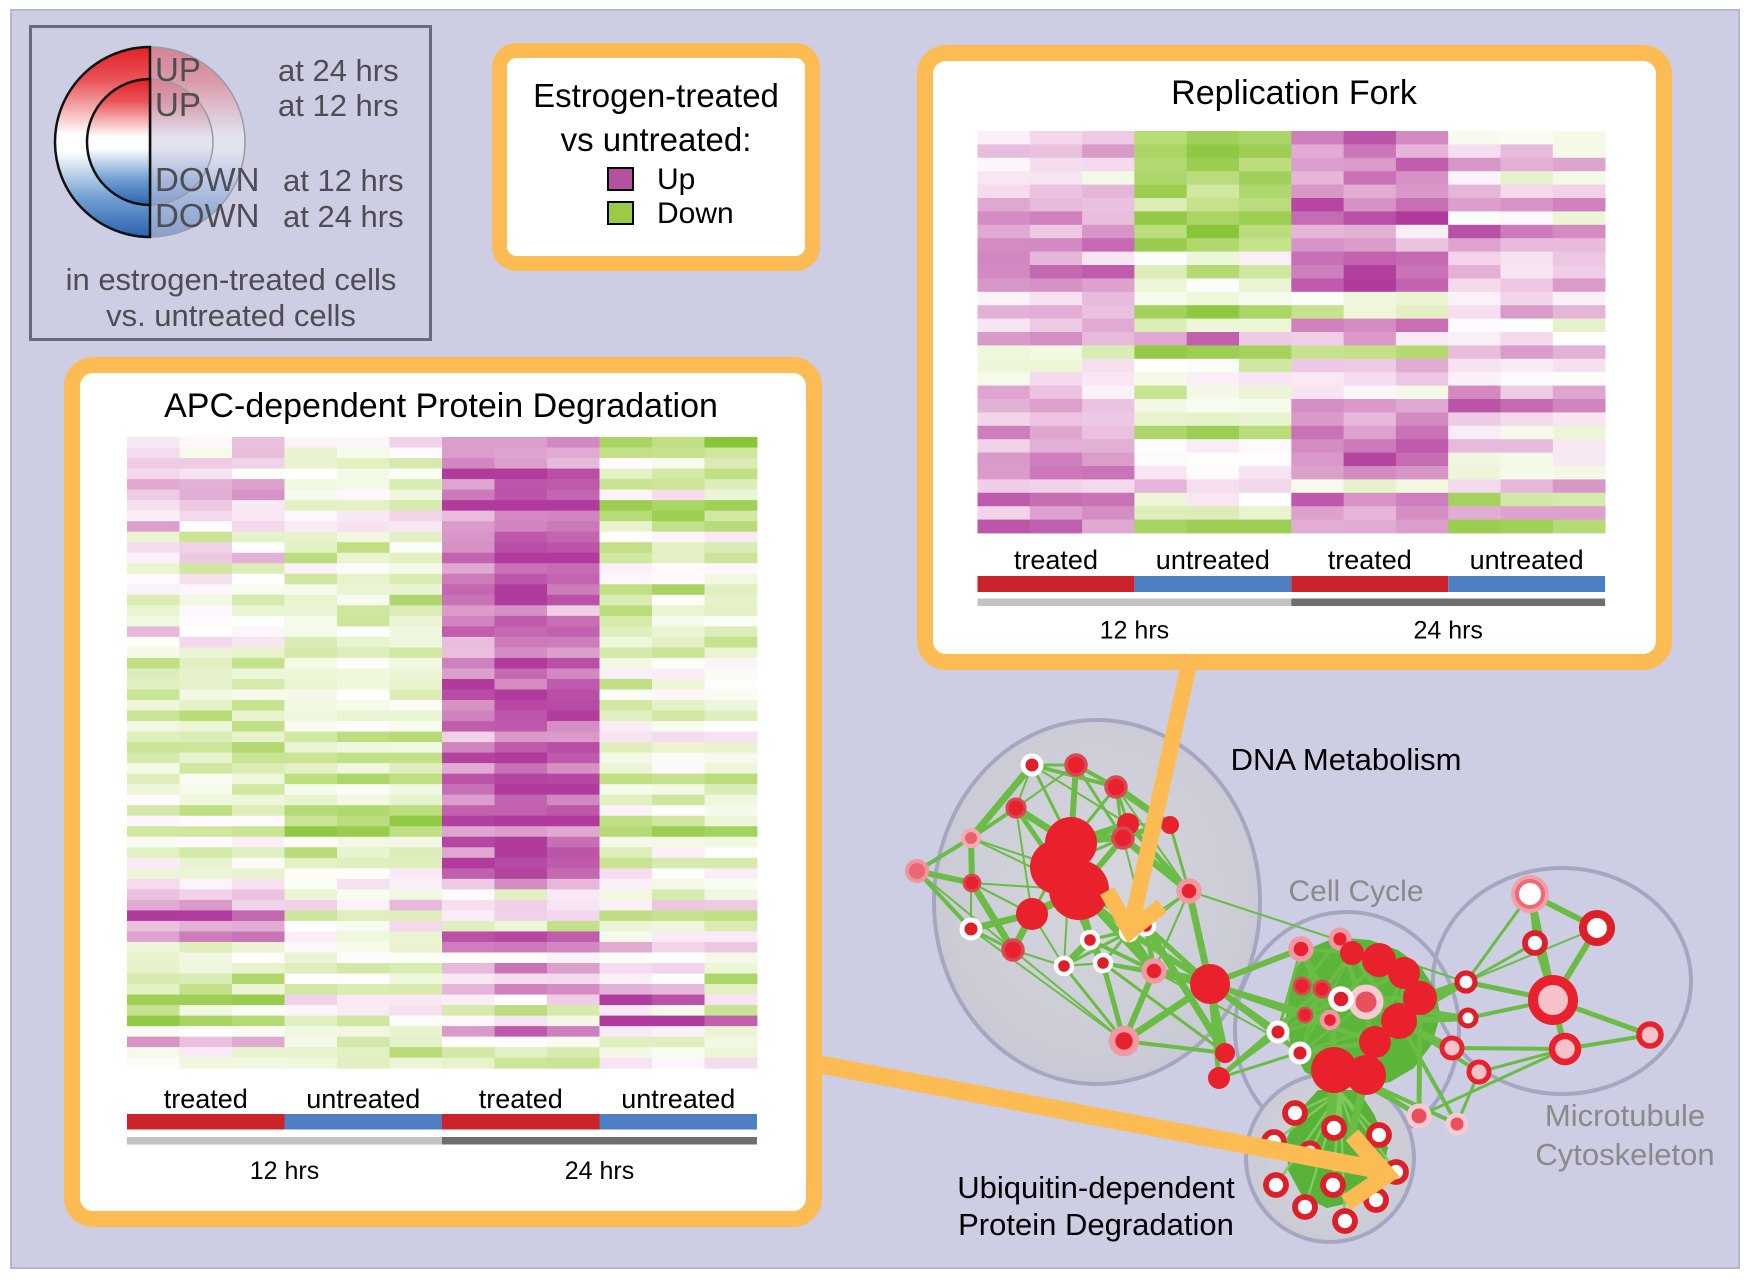 The width and height of the screenshot is (1750, 1284). I want to click on svg-text: Down, so click(695, 213).